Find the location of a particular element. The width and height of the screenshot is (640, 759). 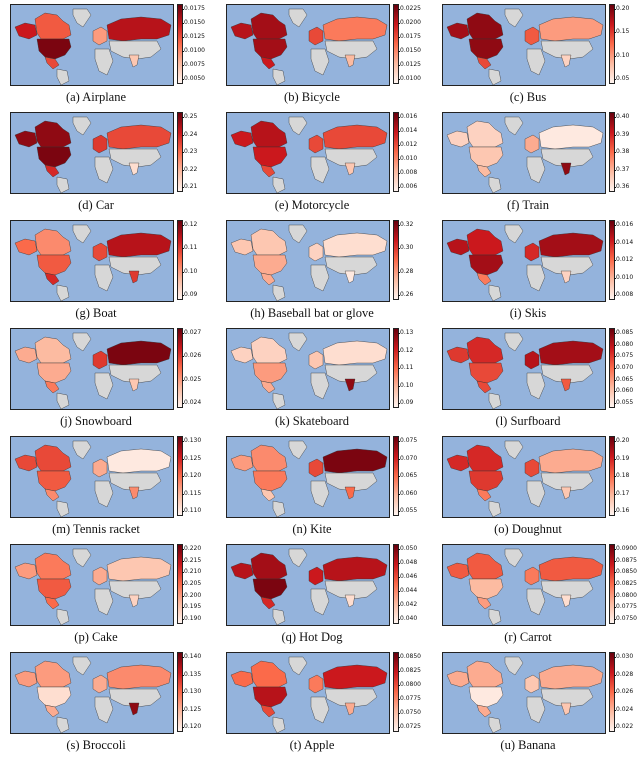

colorbar-tick-label: 0.060 is located at coordinates (623, 391).